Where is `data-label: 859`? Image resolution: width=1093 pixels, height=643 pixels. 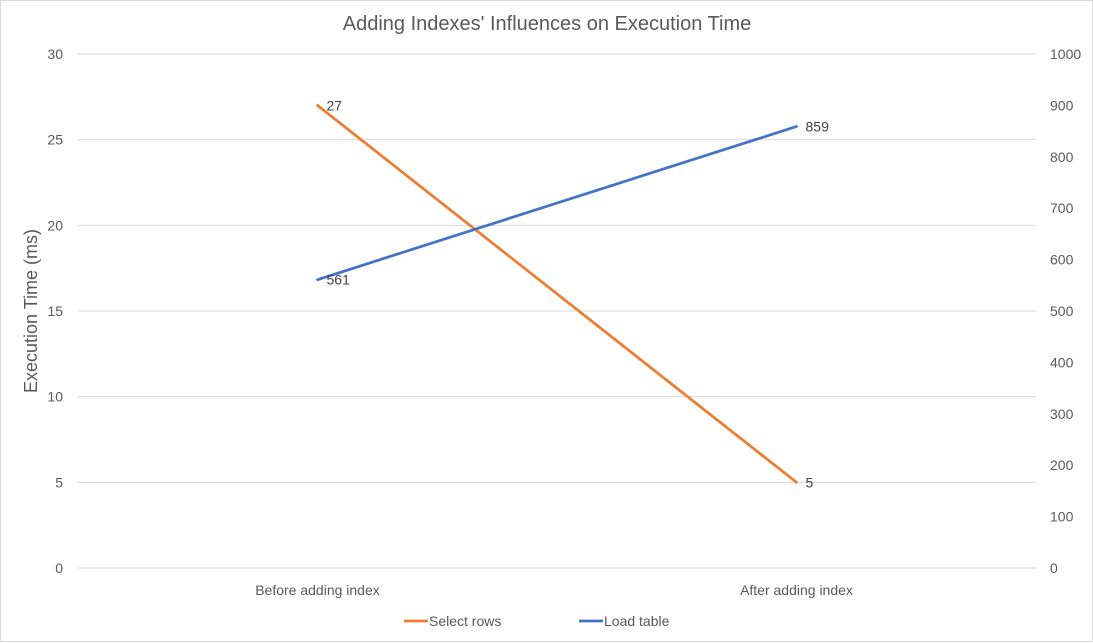
data-label: 859 is located at coordinates (818, 126).